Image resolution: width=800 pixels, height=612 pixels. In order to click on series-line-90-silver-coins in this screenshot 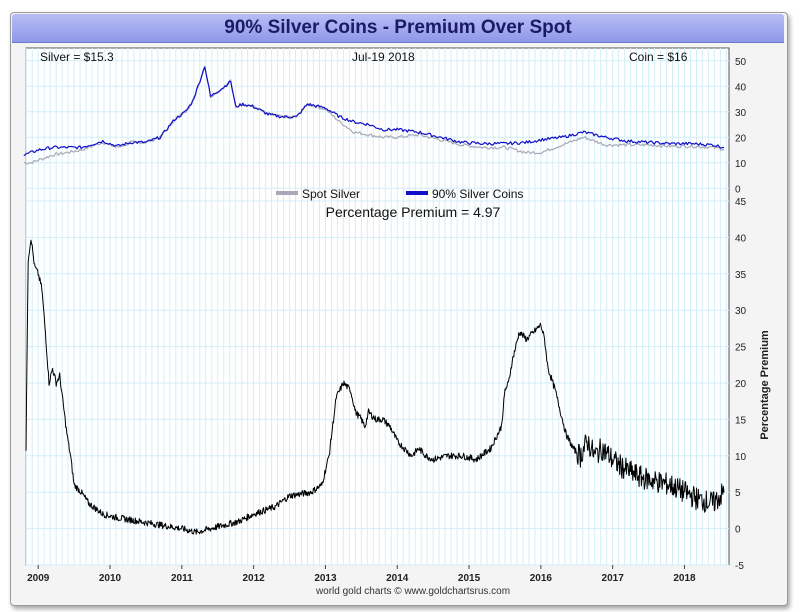, I will do `click(374, 111)`.